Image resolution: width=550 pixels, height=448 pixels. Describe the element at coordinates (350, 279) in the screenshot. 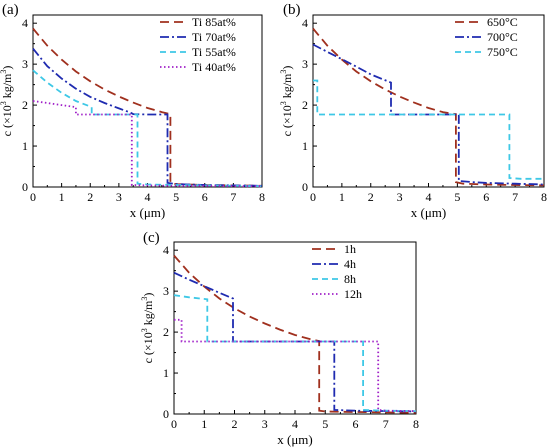

I see `legend-label: 8h` at that location.